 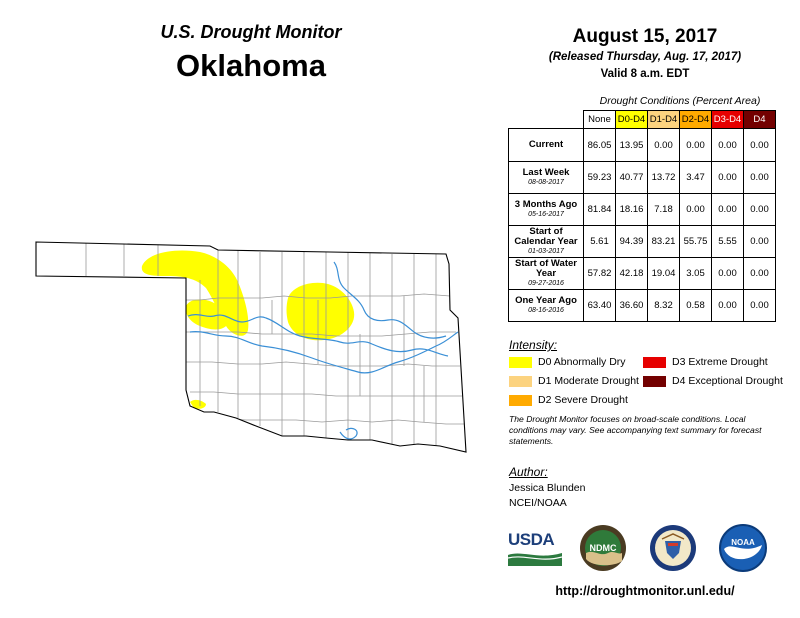 I want to click on commerce-dept-logo, so click(x=673, y=548).